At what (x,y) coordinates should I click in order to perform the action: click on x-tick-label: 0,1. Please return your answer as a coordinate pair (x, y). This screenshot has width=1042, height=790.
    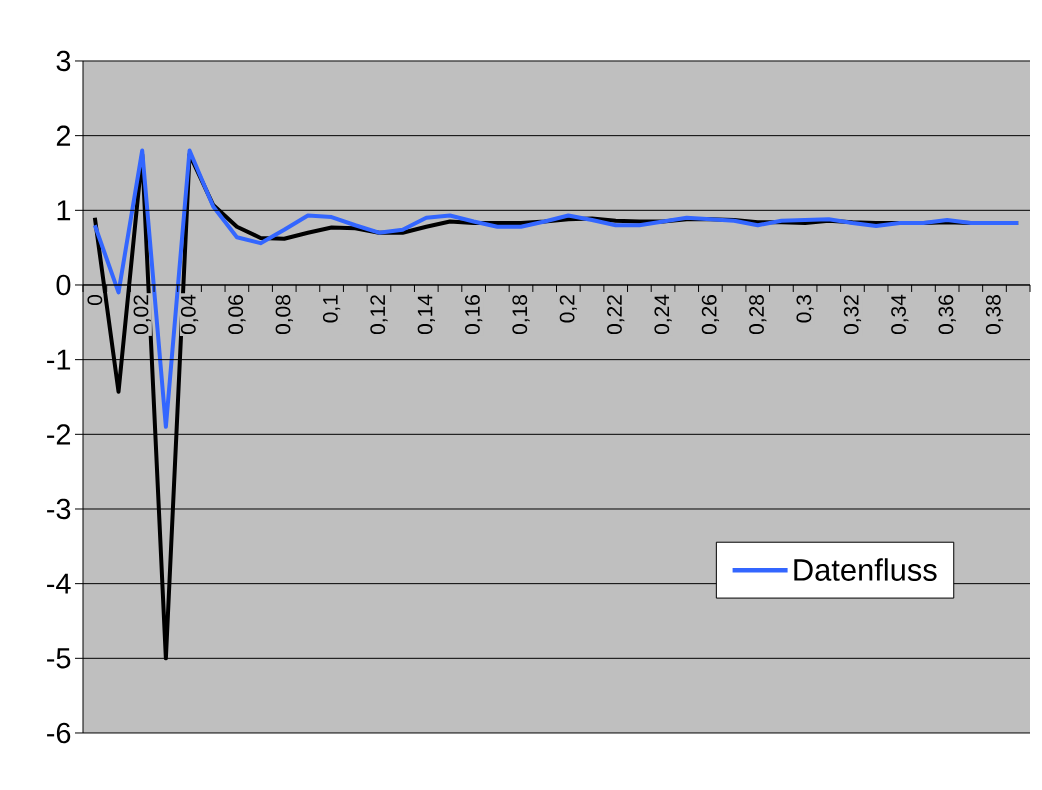
    Looking at the image, I should click on (331, 309).